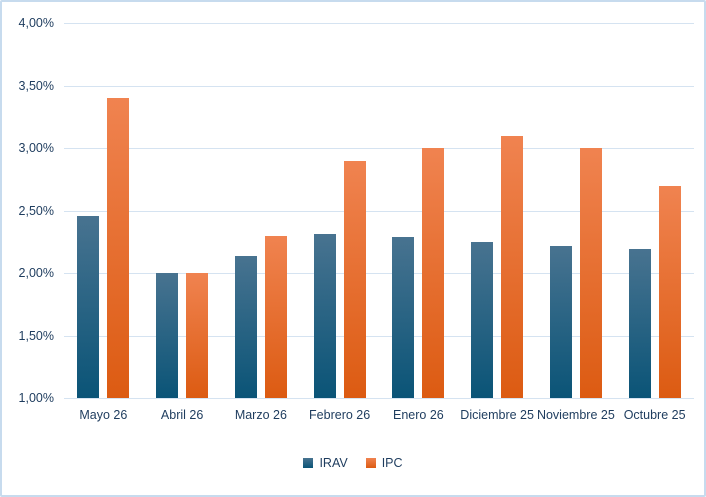 This screenshot has width=706, height=497. Describe the element at coordinates (182, 415) in the screenshot. I see `x-axis-category-label: Abril 26` at that location.